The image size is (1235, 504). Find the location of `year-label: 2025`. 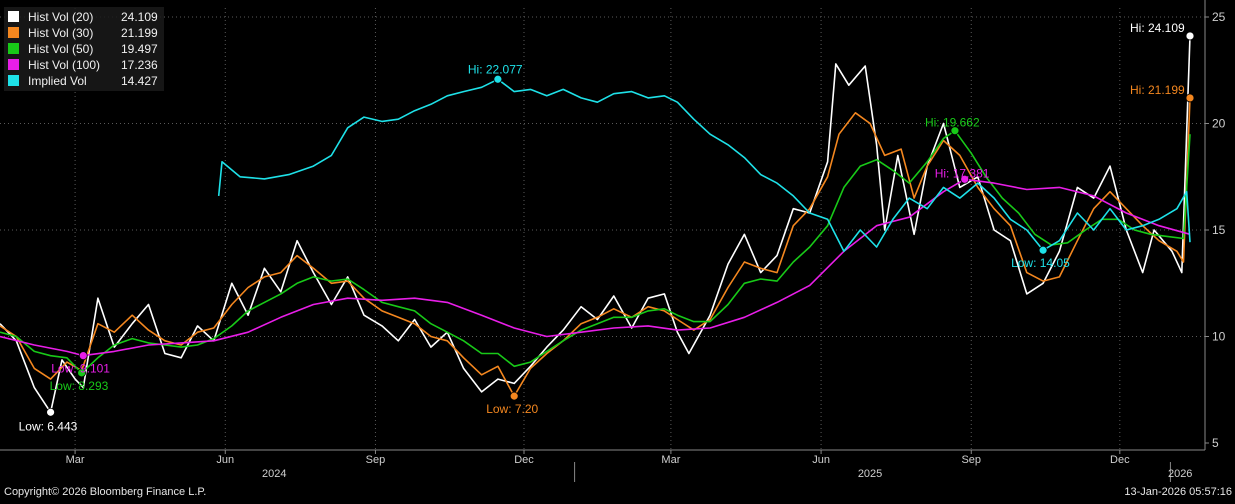

year-label: 2025 is located at coordinates (870, 474).